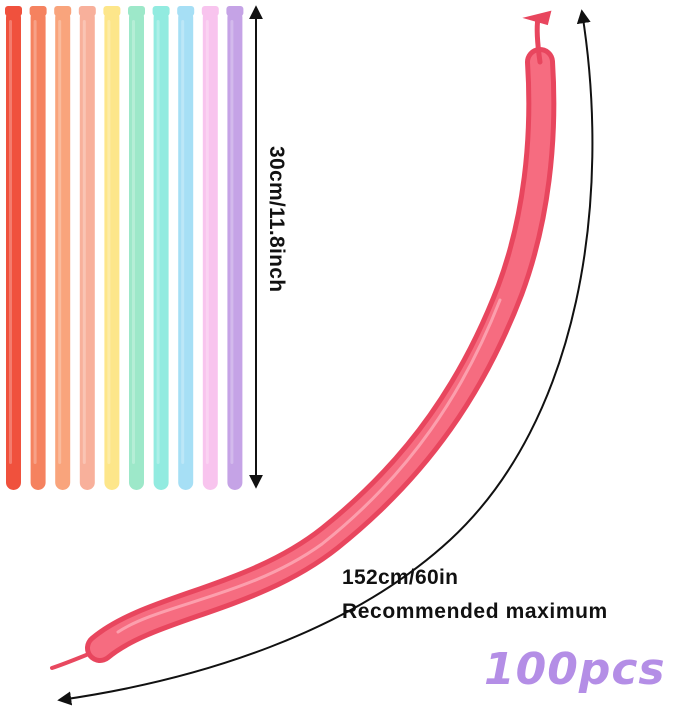 This screenshot has height=706, width=679. What do you see at coordinates (575, 669) in the screenshot?
I see `quantity-label: 100pcs` at bounding box center [575, 669].